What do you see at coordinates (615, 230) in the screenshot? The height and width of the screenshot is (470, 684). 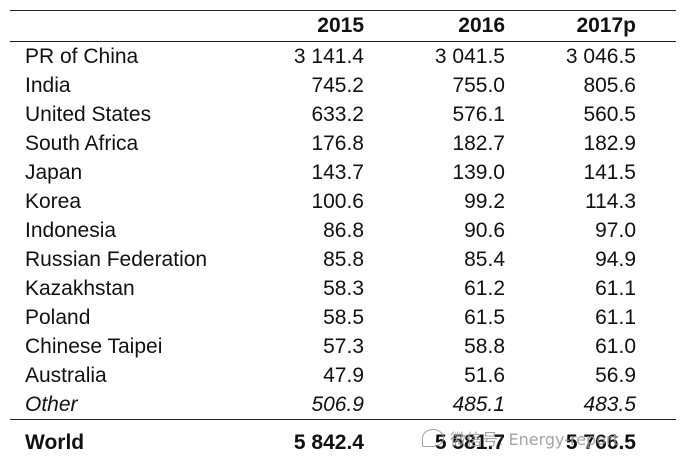 I see `row-2017p: 97.0` at bounding box center [615, 230].